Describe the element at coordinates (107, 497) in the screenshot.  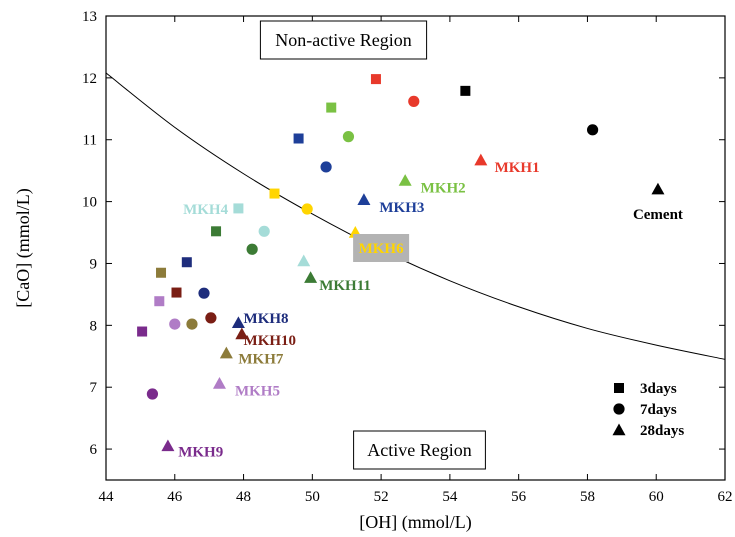
I see `x-tick-label: 44` at that location.